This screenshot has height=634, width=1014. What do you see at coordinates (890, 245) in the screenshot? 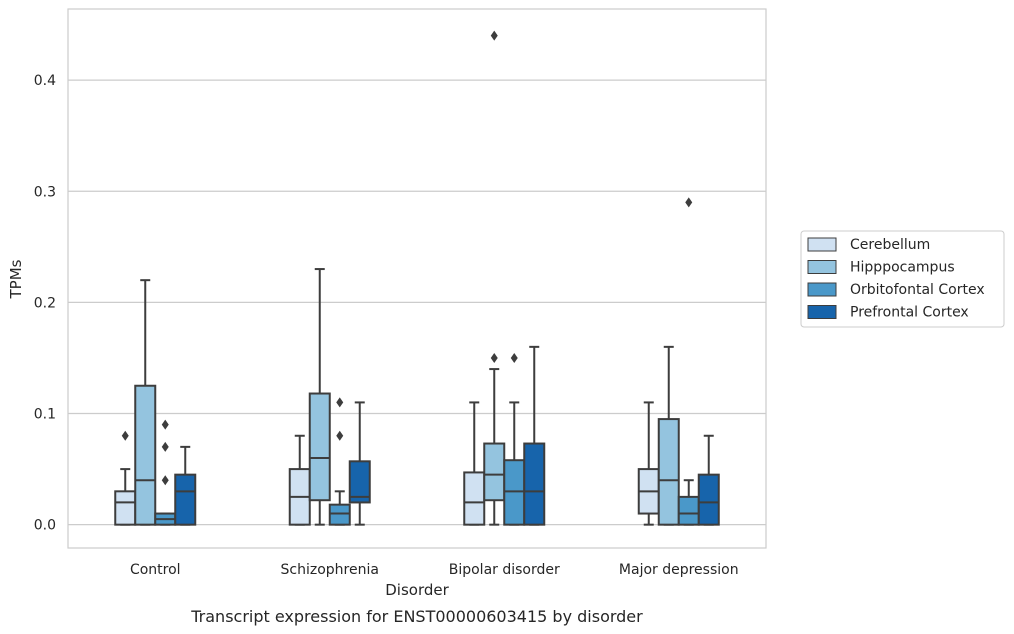
I see `legend-label: Cerebellum` at bounding box center [890, 245].